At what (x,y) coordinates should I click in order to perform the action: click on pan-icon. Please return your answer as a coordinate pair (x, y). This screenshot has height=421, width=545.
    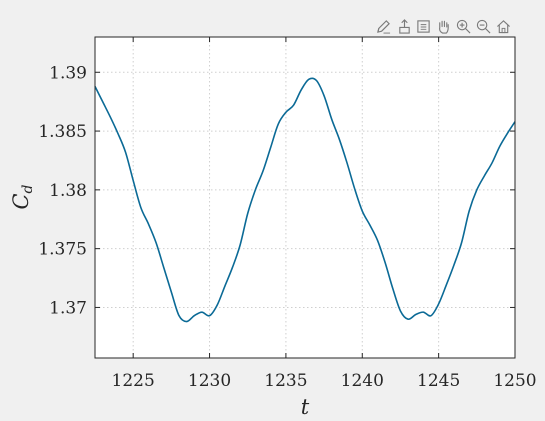
    Looking at the image, I should click on (443, 26).